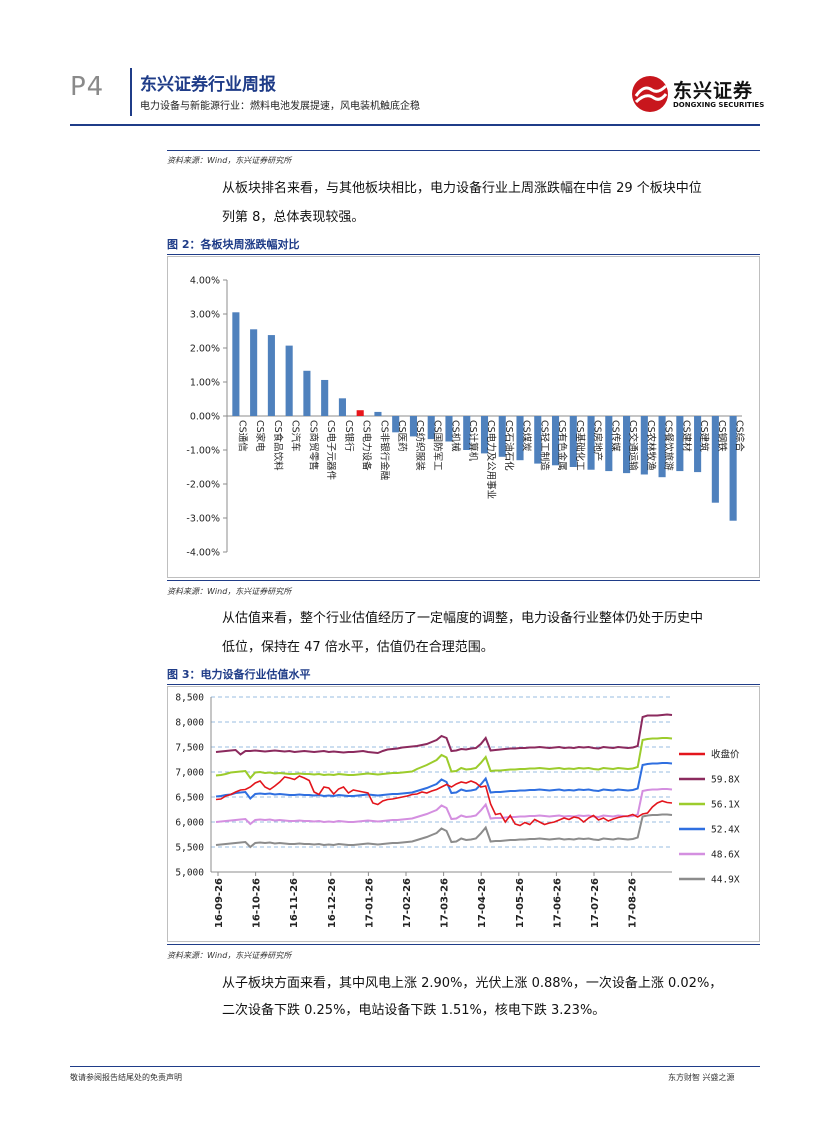 The image size is (827, 1122). Describe the element at coordinates (278, 445) in the screenshot. I see `x-tick-label: CS食品饮料` at that location.